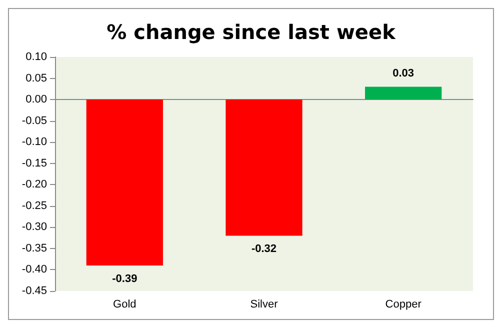 The height and width of the screenshot is (328, 502). I want to click on x-tick-label: Copper, so click(403, 304).